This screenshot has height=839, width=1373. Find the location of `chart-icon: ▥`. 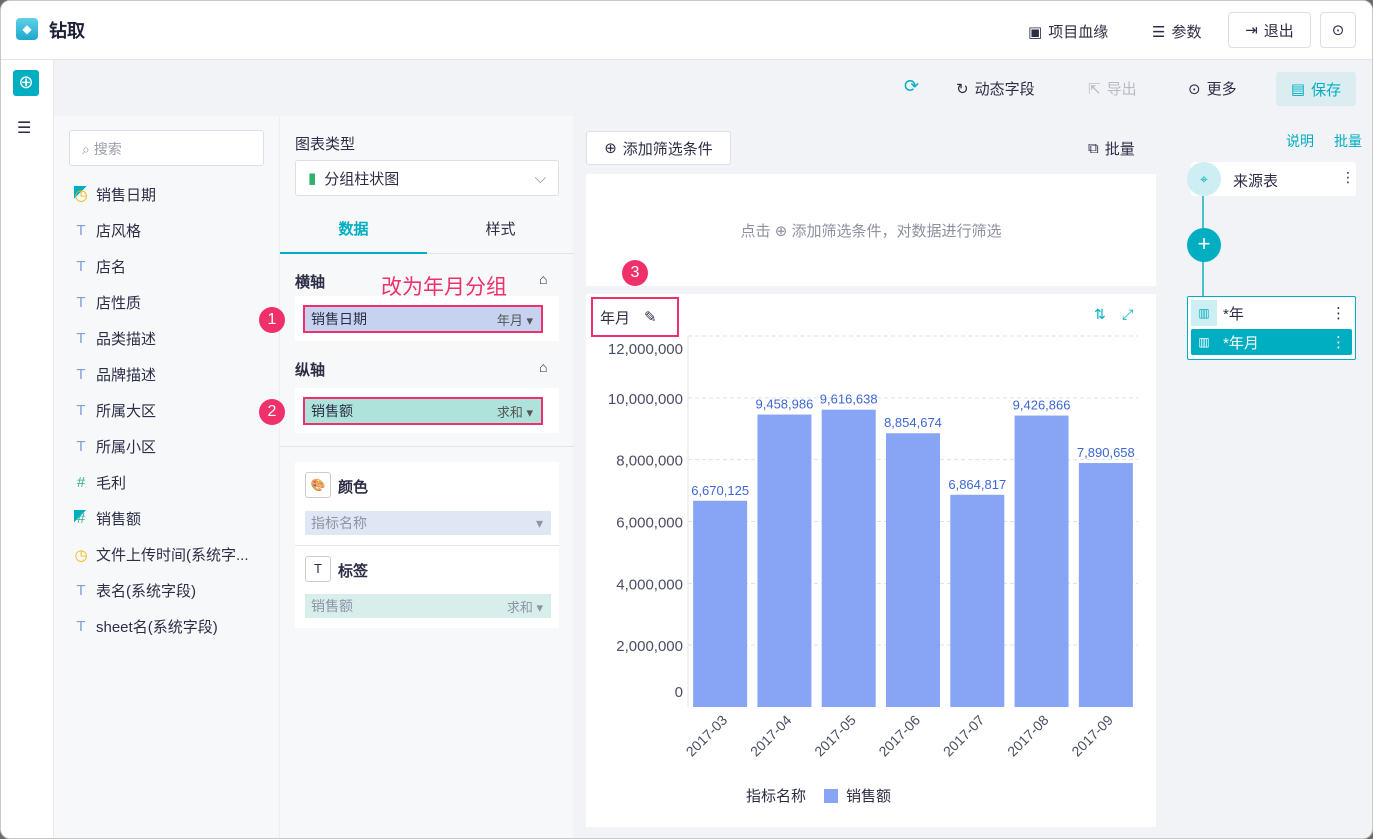

chart-icon: ▥ is located at coordinates (1204, 313).